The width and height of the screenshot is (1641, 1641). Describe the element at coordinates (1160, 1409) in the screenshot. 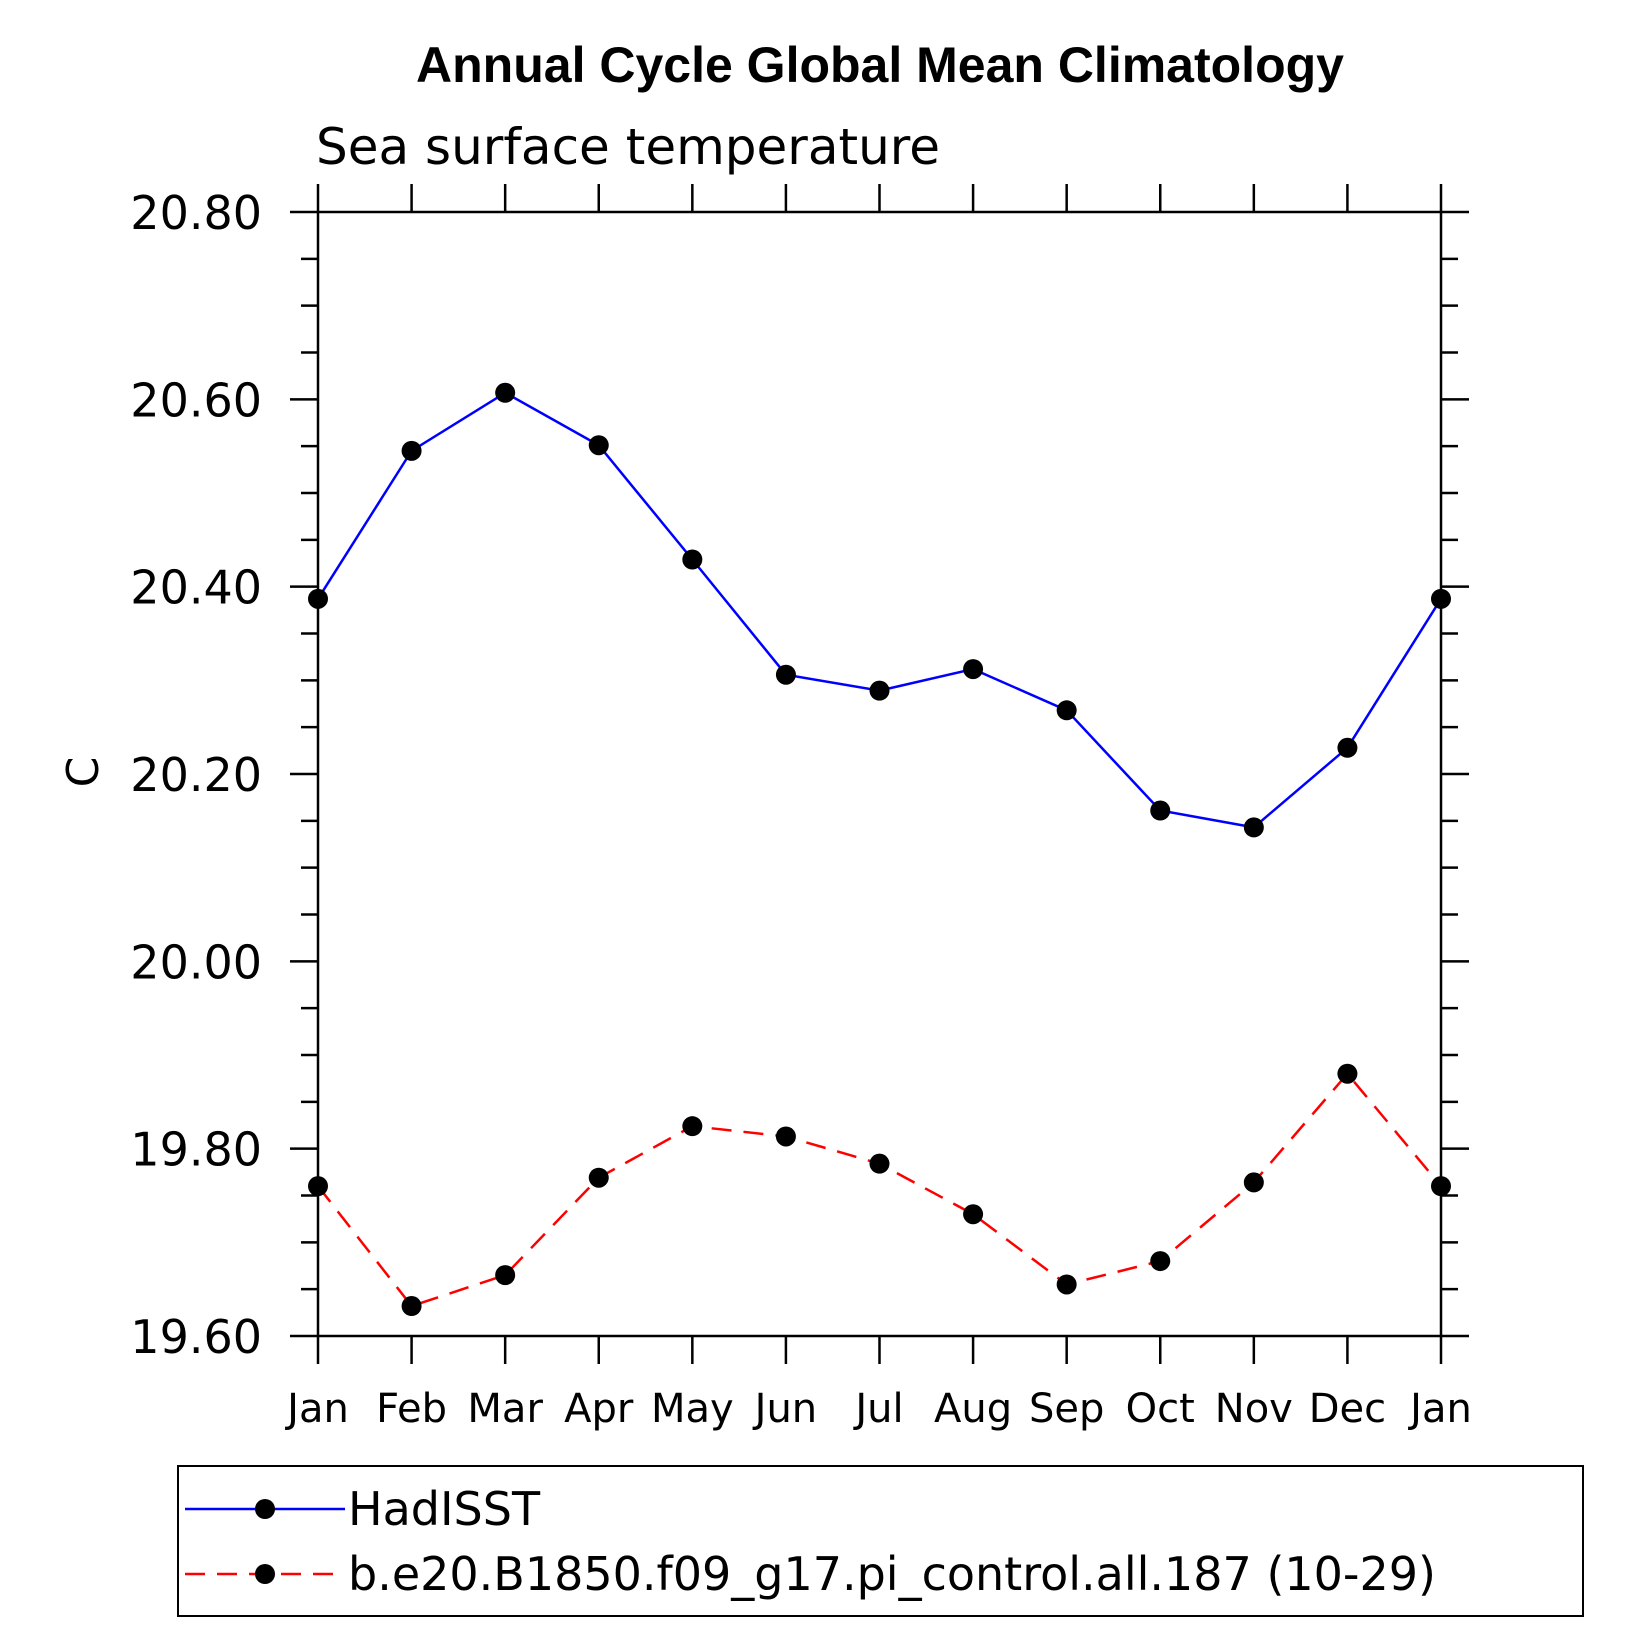

I see `x-tick-label: Oct` at that location.